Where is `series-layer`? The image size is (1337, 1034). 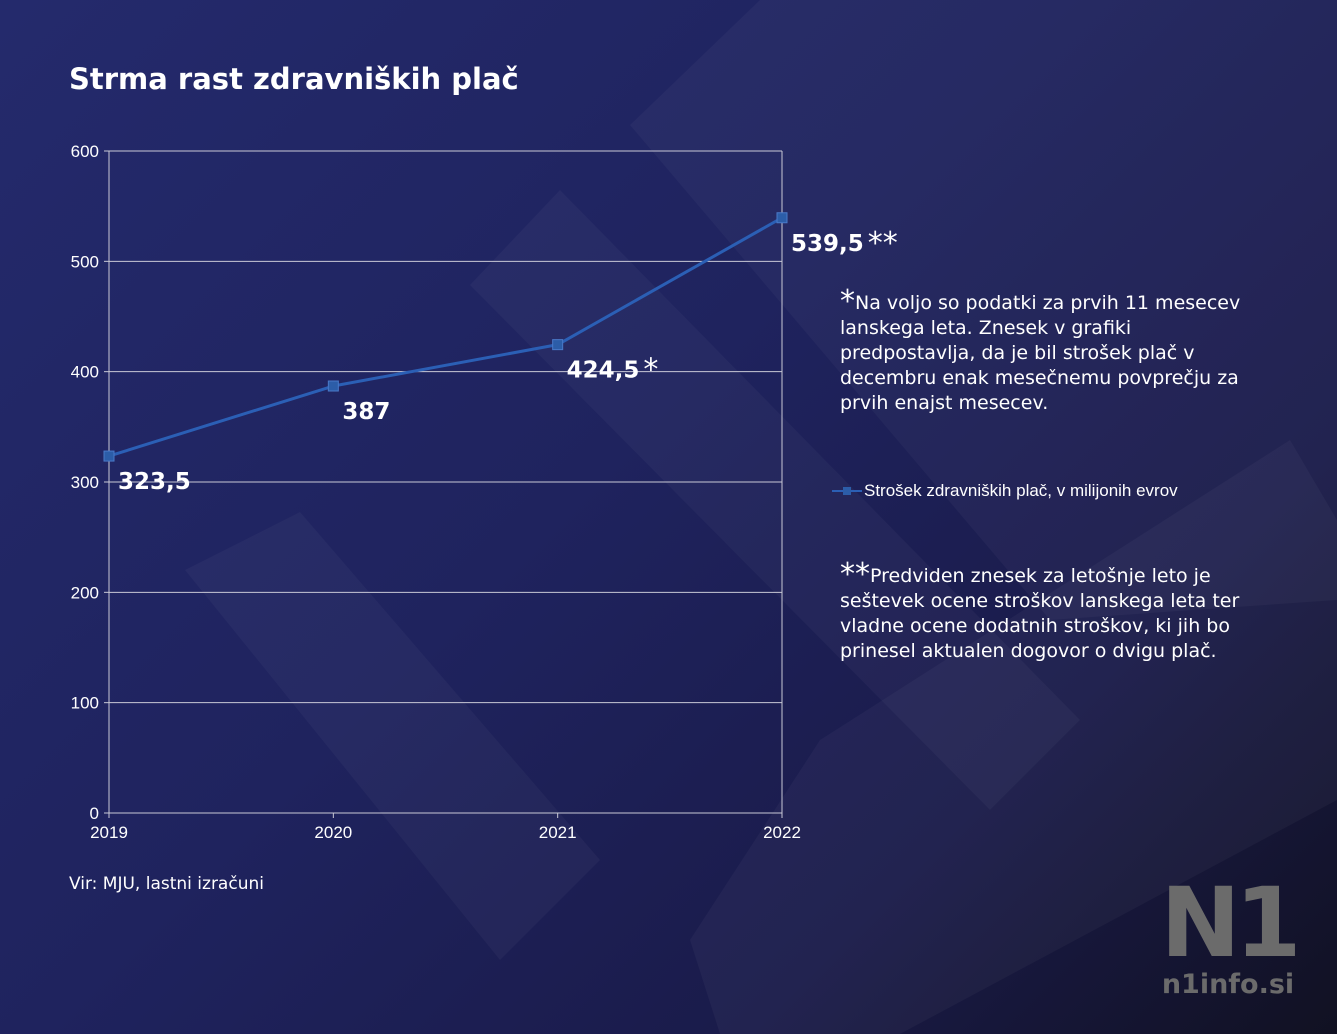
series-layer is located at coordinates (445, 337).